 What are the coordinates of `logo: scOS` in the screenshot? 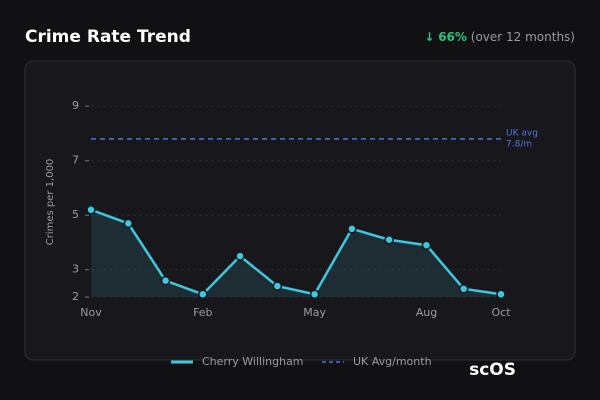 It's located at (492, 370).